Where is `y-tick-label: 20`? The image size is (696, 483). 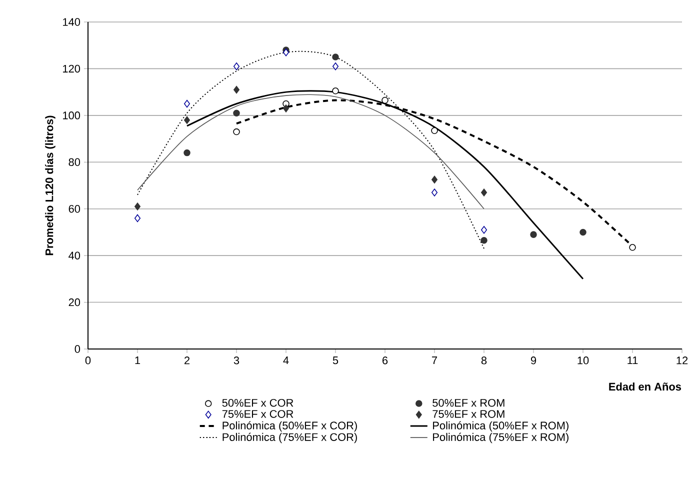
y-tick-label: 20 is located at coordinates (74, 302).